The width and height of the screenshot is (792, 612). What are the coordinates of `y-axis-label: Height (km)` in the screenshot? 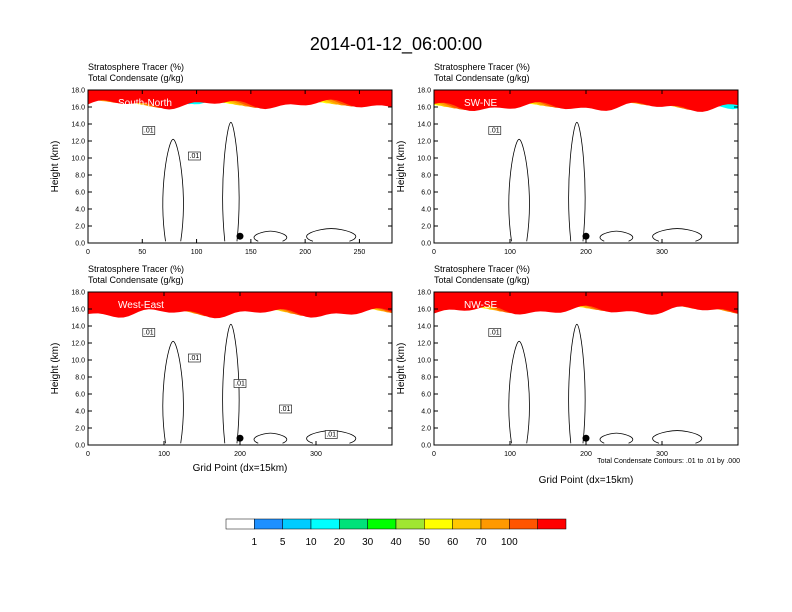 It's located at (401, 167).